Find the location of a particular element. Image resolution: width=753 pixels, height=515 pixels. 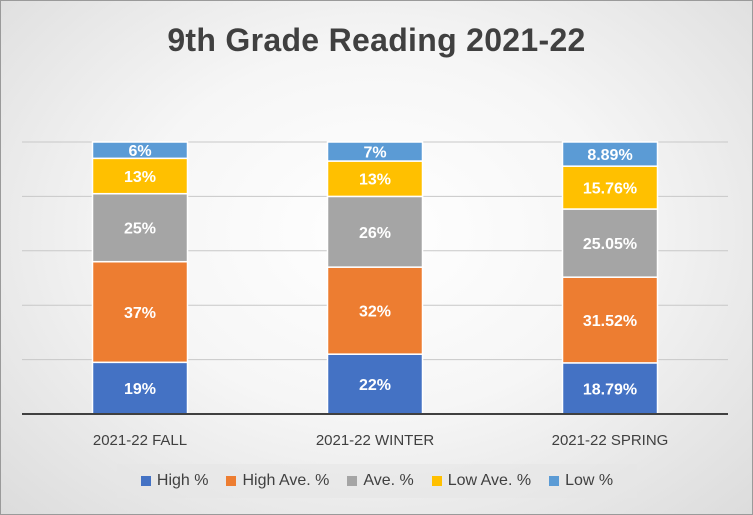

data-label: 32% is located at coordinates (375, 312).